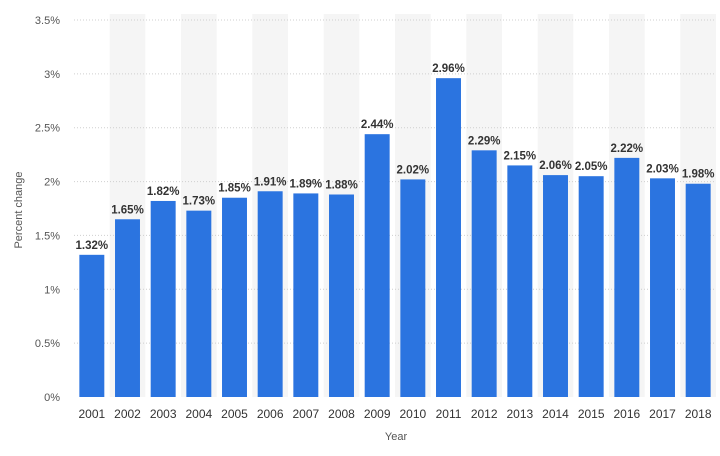 The width and height of the screenshot is (720, 456). Describe the element at coordinates (448, 237) in the screenshot. I see `bar-2011` at that location.